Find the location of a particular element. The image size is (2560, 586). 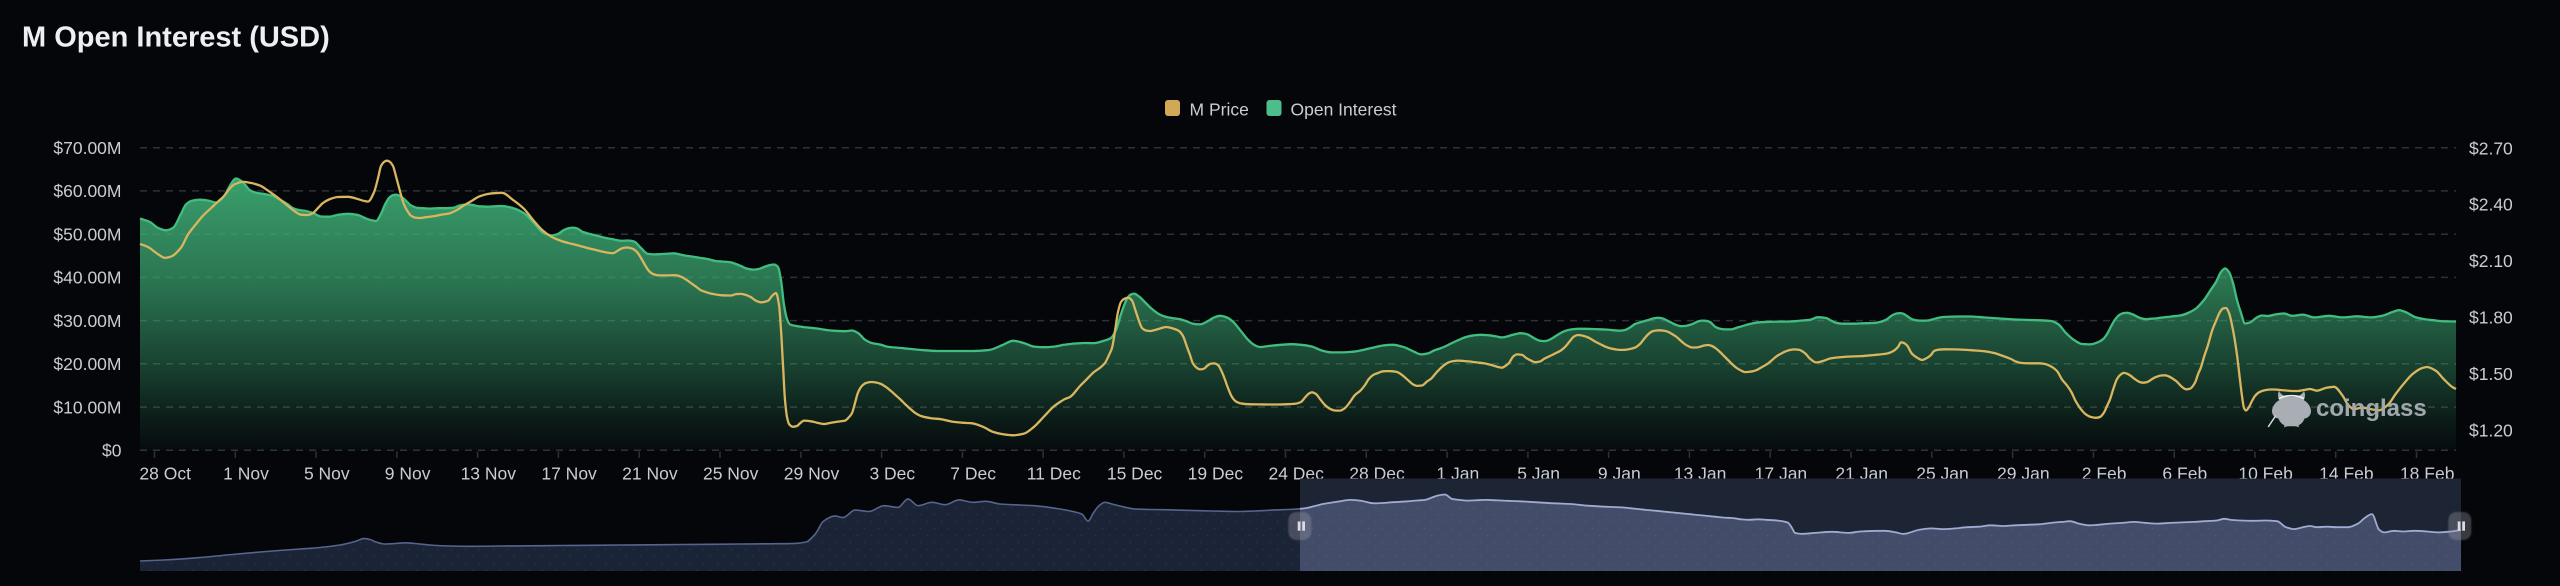

svg-text: coinglass is located at coordinates (2371, 408).